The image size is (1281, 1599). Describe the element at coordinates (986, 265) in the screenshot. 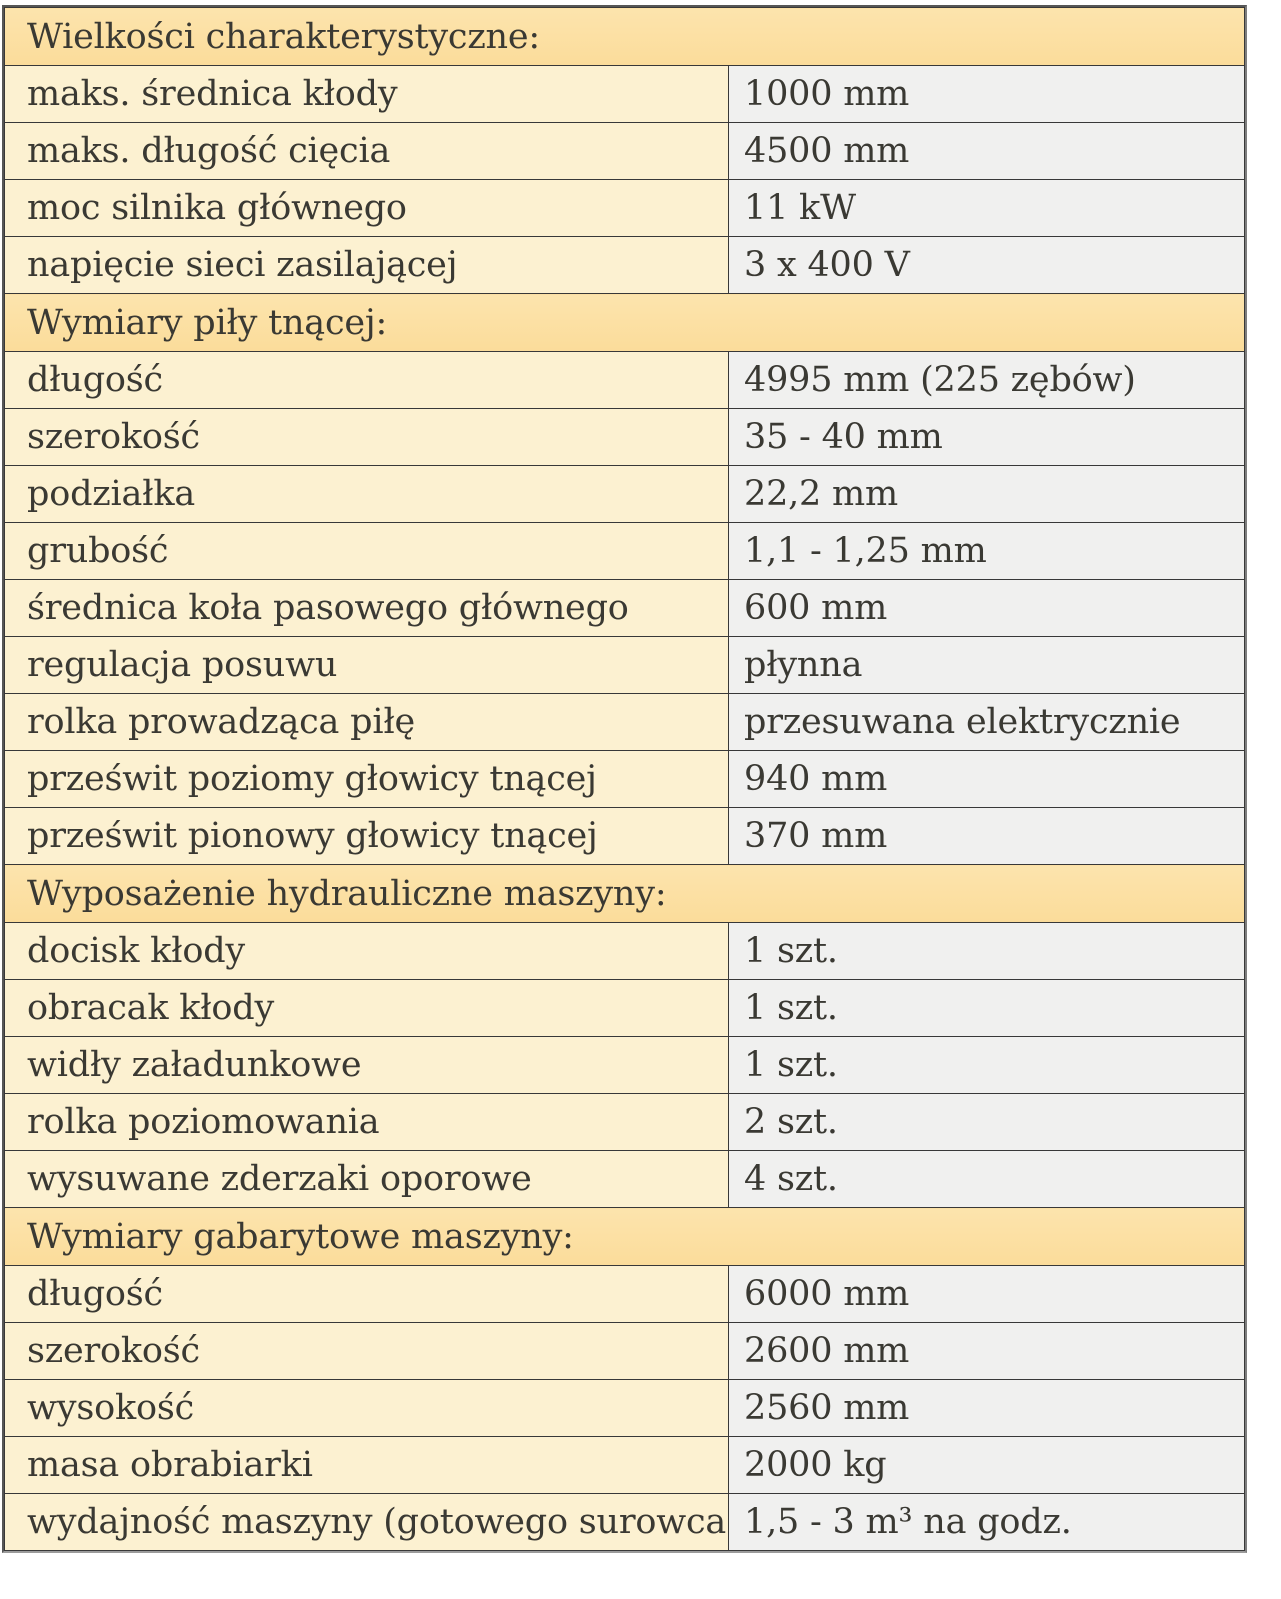

I see `spec-value: 3 x 400 V` at that location.